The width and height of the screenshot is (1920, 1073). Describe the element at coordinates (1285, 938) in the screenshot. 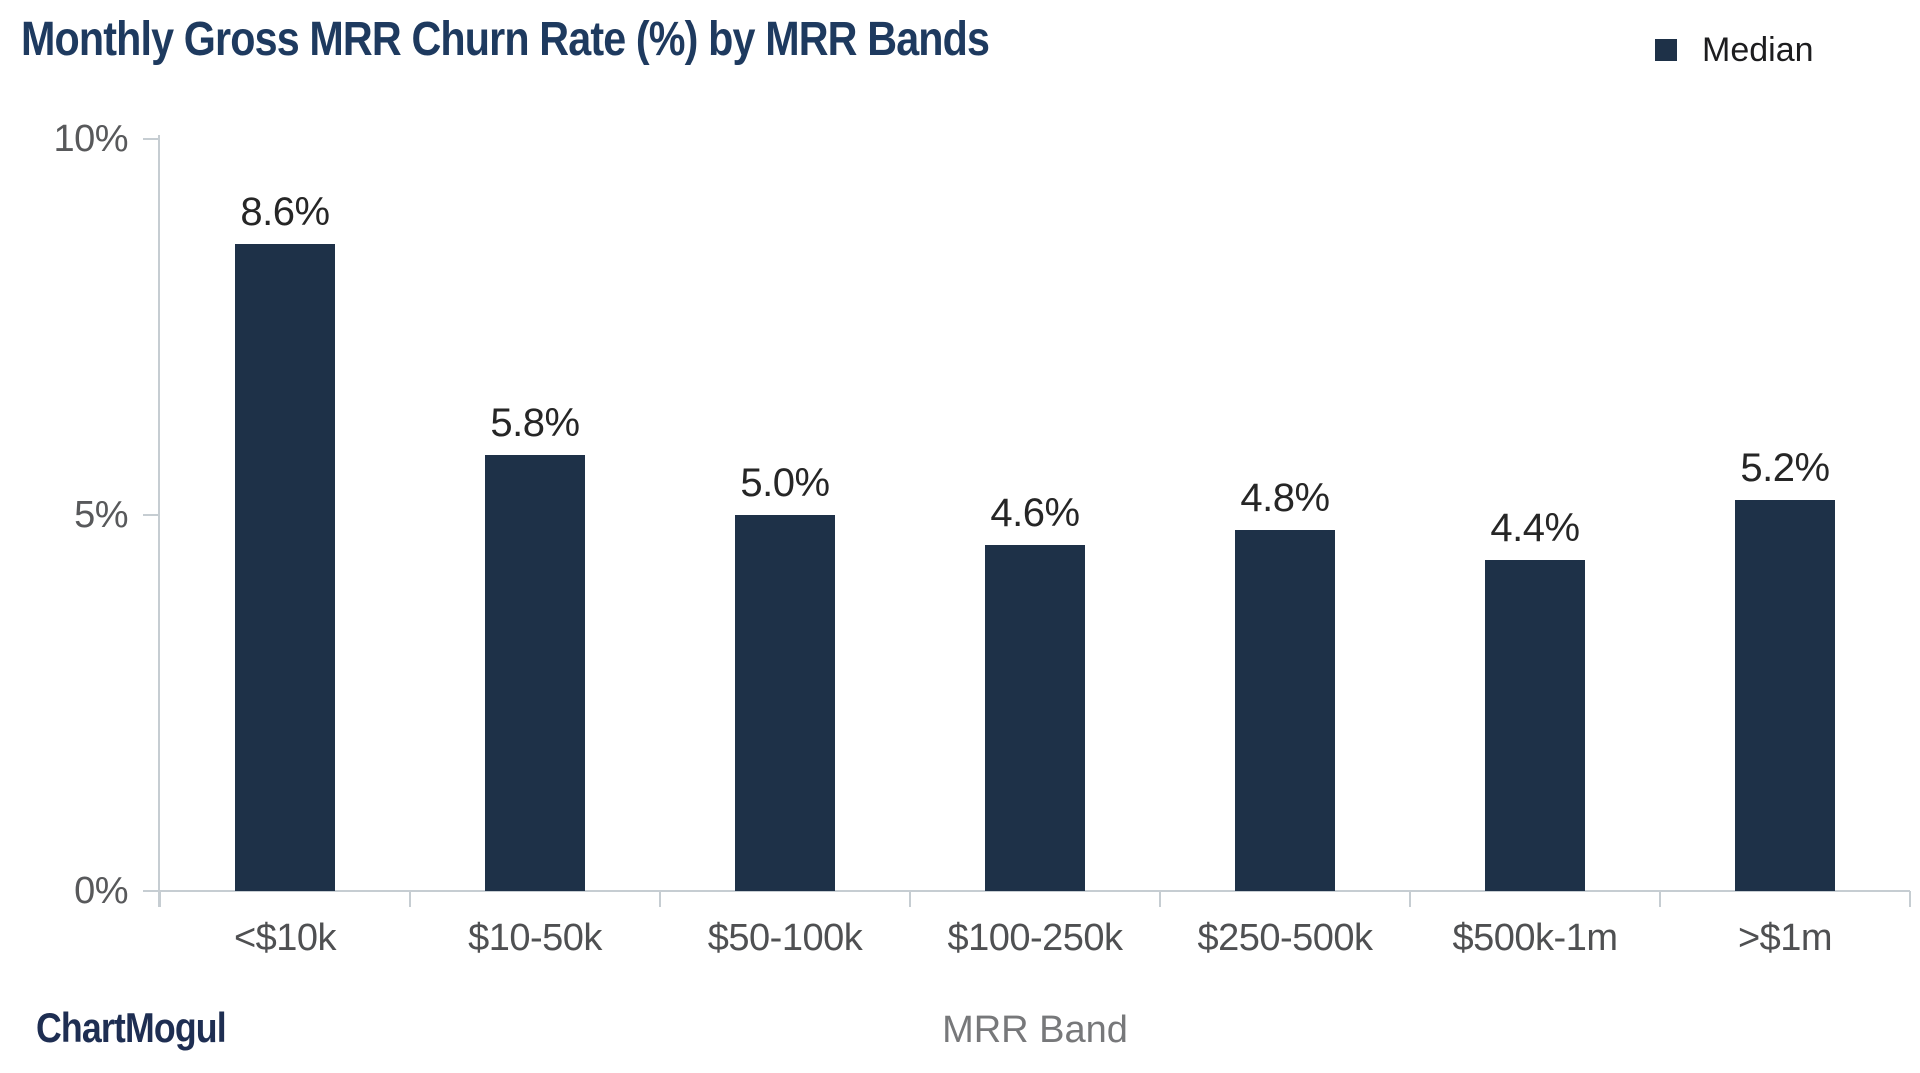

I see `x-tick-label: $250-500k` at that location.